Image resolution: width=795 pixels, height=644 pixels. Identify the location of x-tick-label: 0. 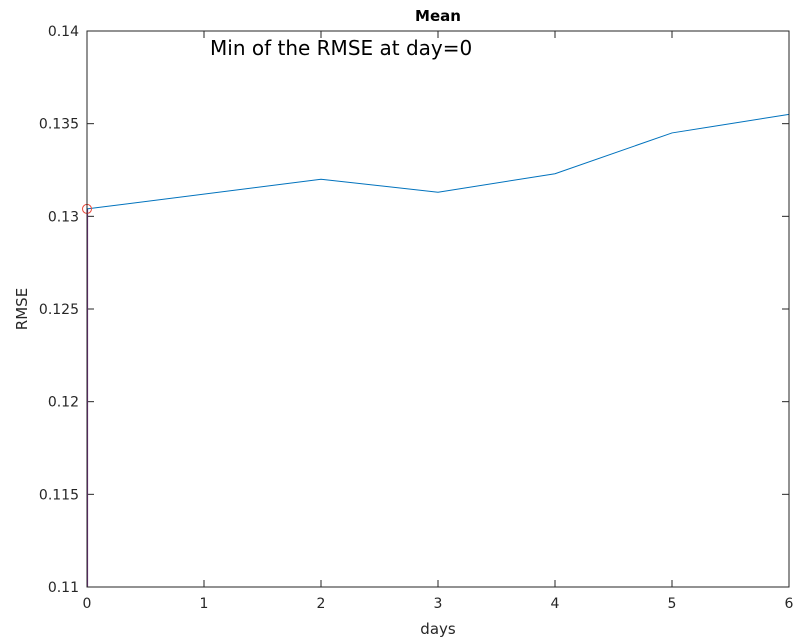
(87, 604).